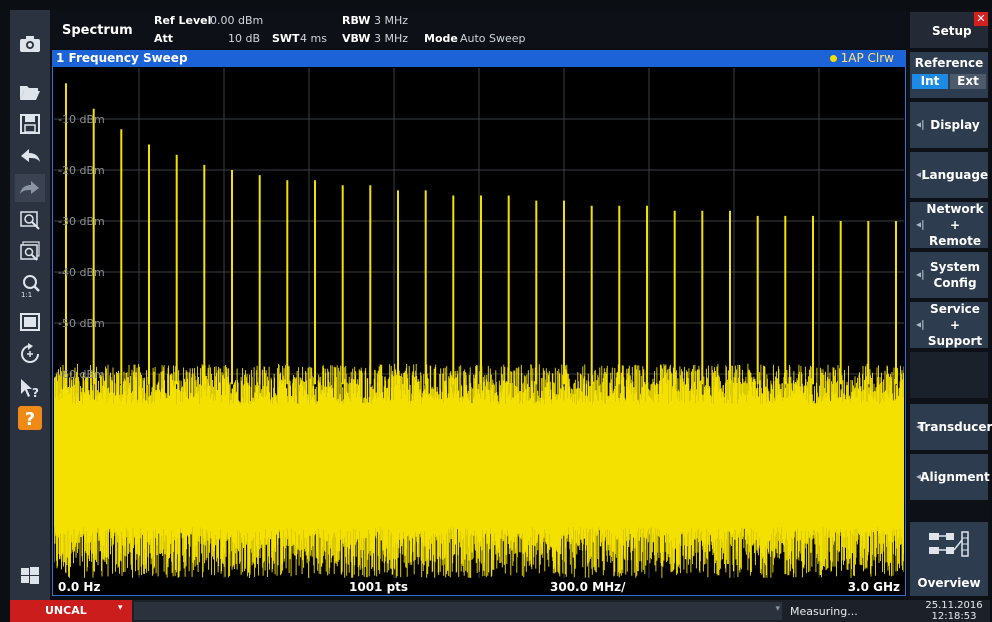  Describe the element at coordinates (122, 58) in the screenshot. I see `diagram-title: 1 Frequency Sweep` at that location.